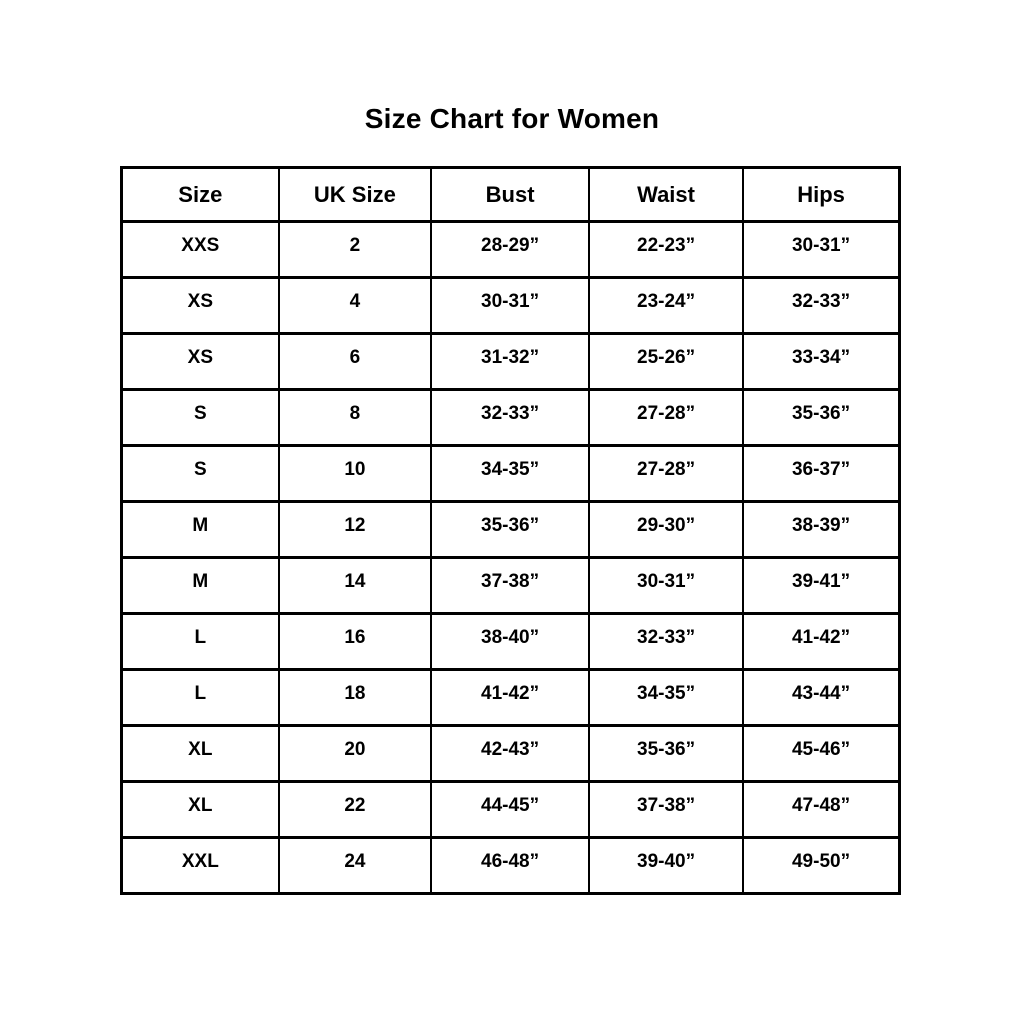 The image size is (1024, 1024). I want to click on table-cell: 8, so click(355, 417).